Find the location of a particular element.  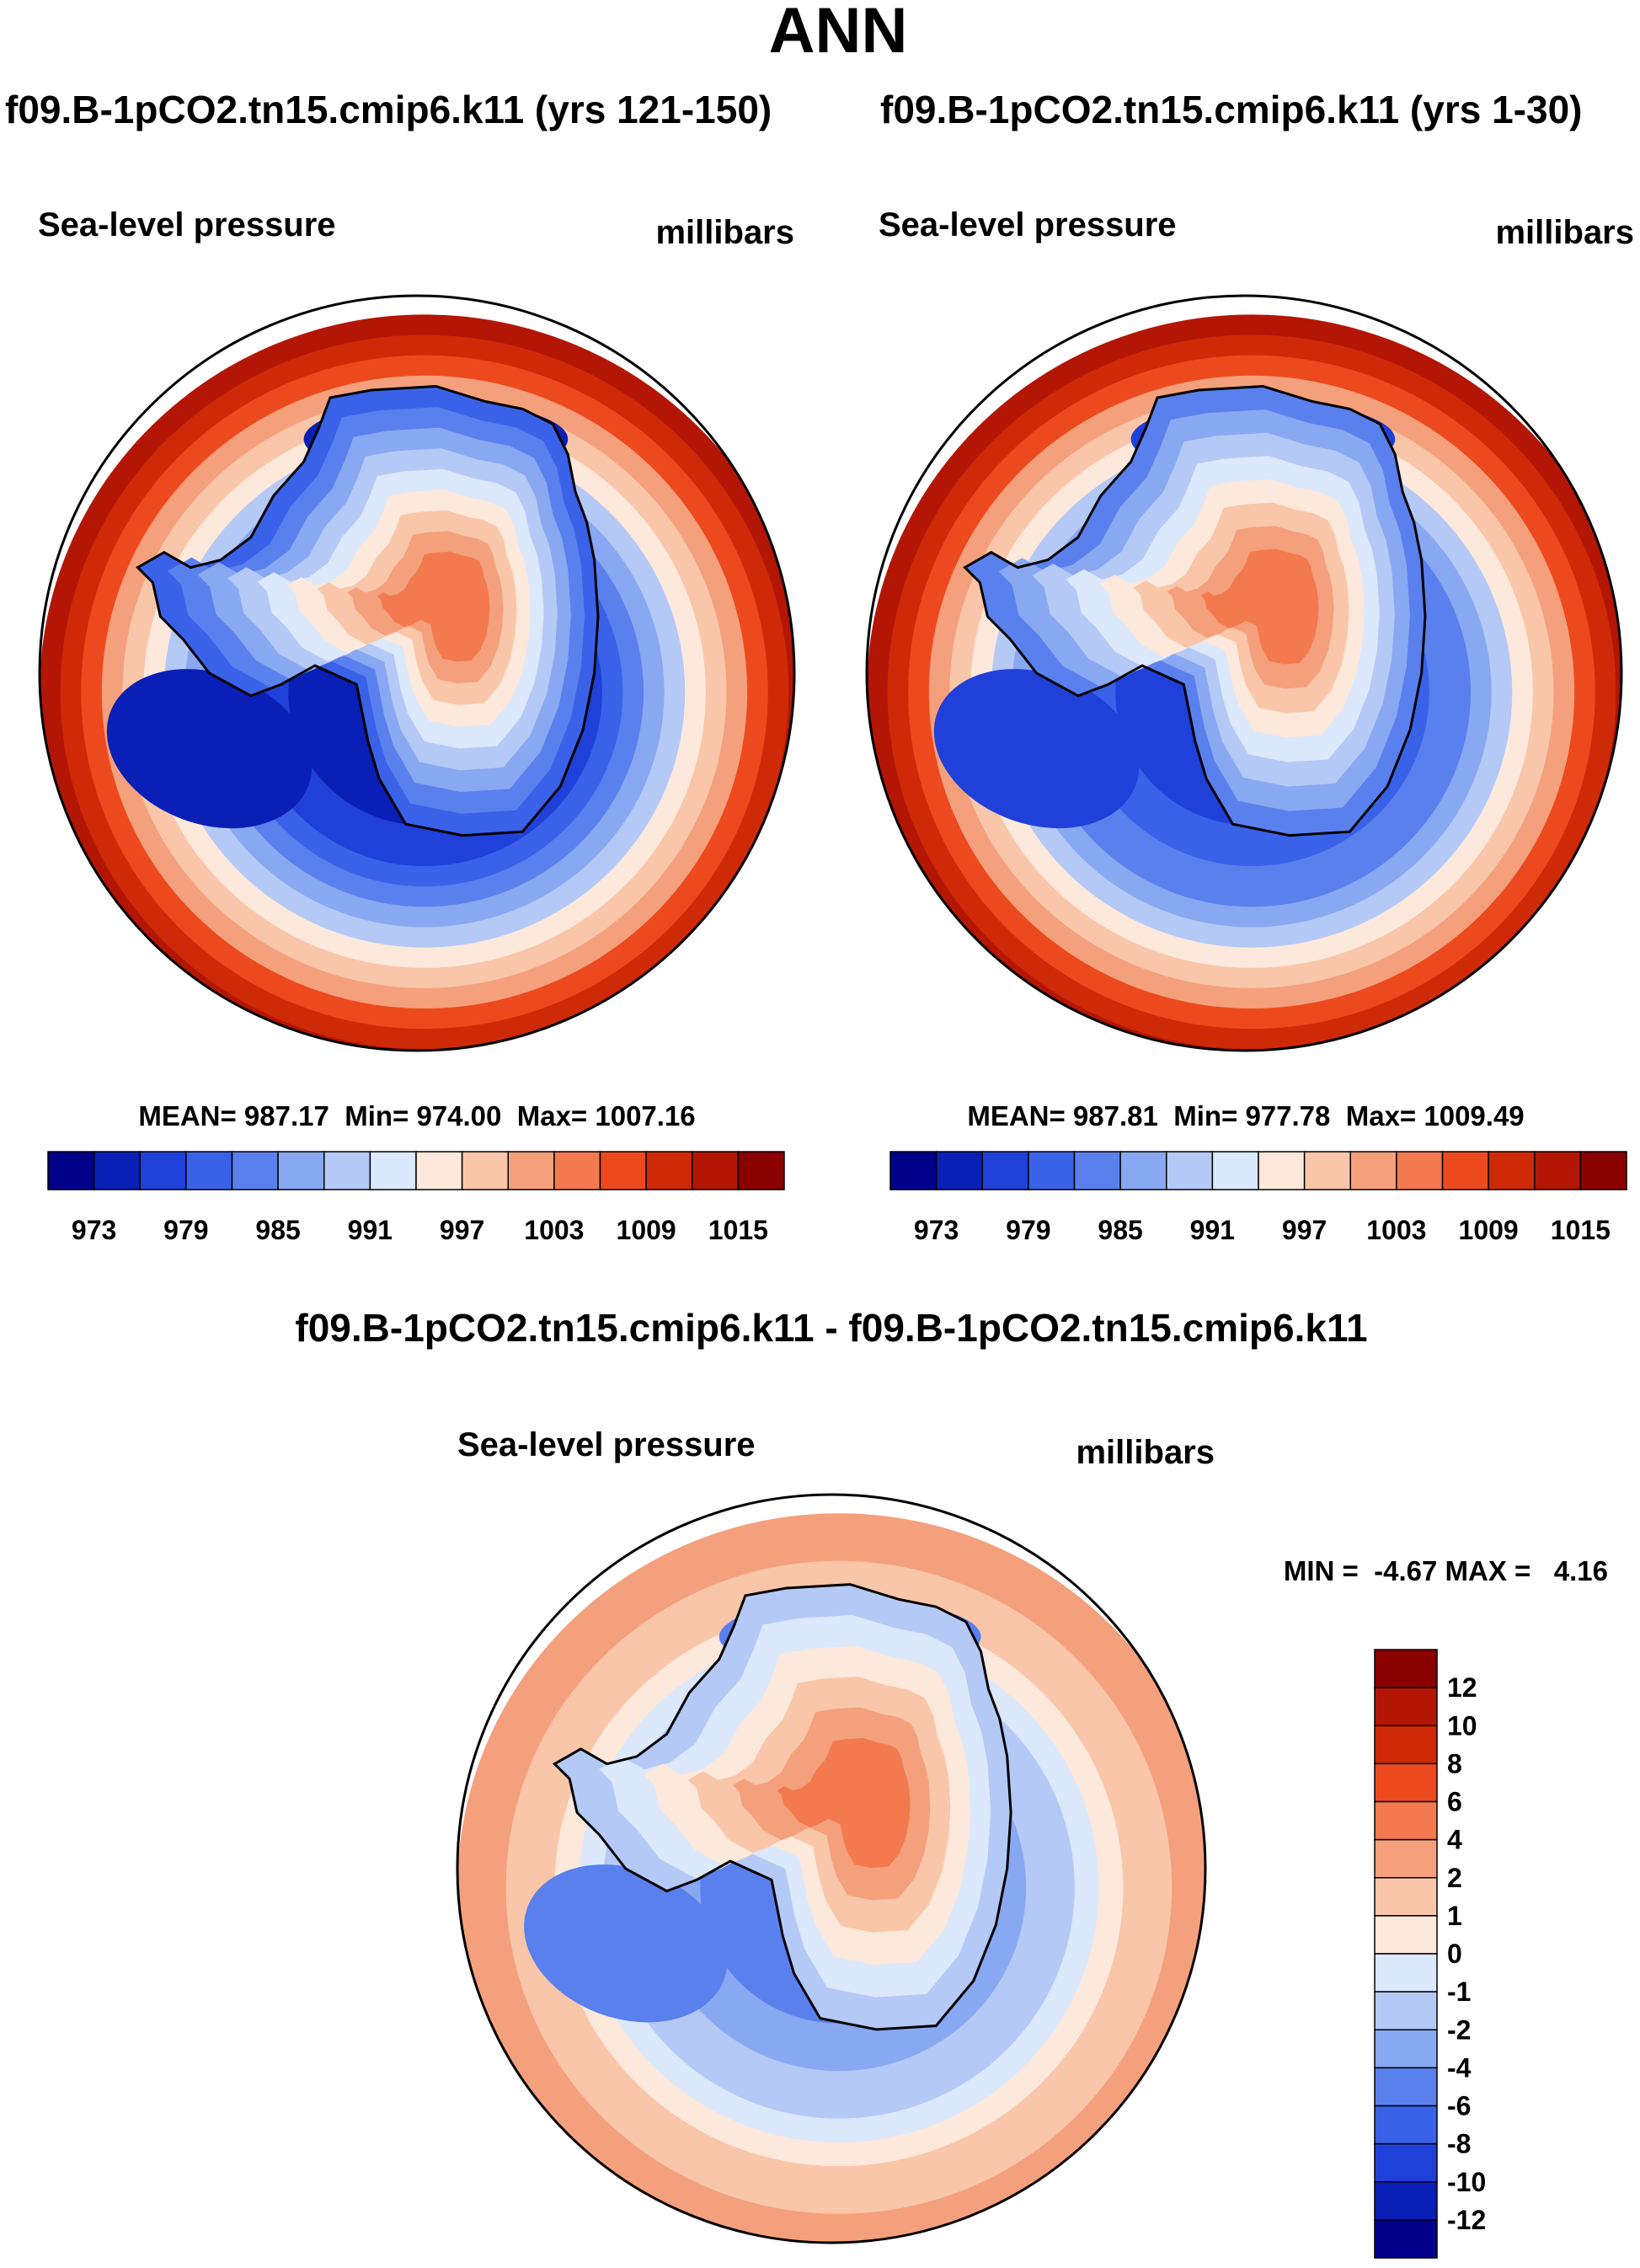

colorbar-difference is located at coordinates (1406, 1954).